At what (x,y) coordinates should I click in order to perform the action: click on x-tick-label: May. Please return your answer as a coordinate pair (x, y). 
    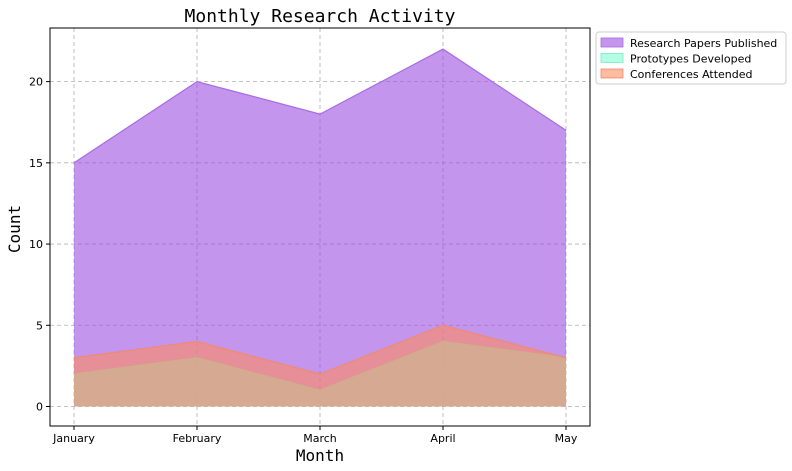
    Looking at the image, I should click on (566, 438).